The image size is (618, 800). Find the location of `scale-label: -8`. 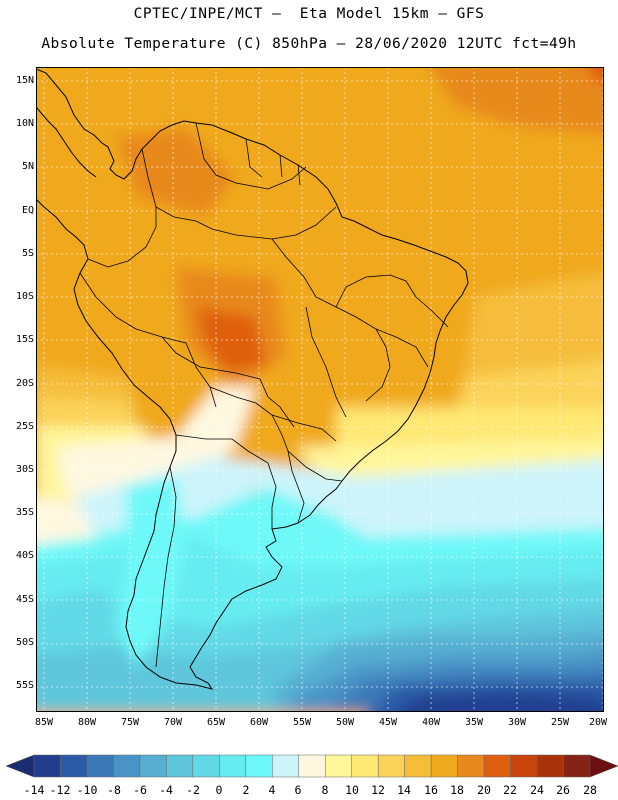

scale-label: -8 is located at coordinates (114, 790).